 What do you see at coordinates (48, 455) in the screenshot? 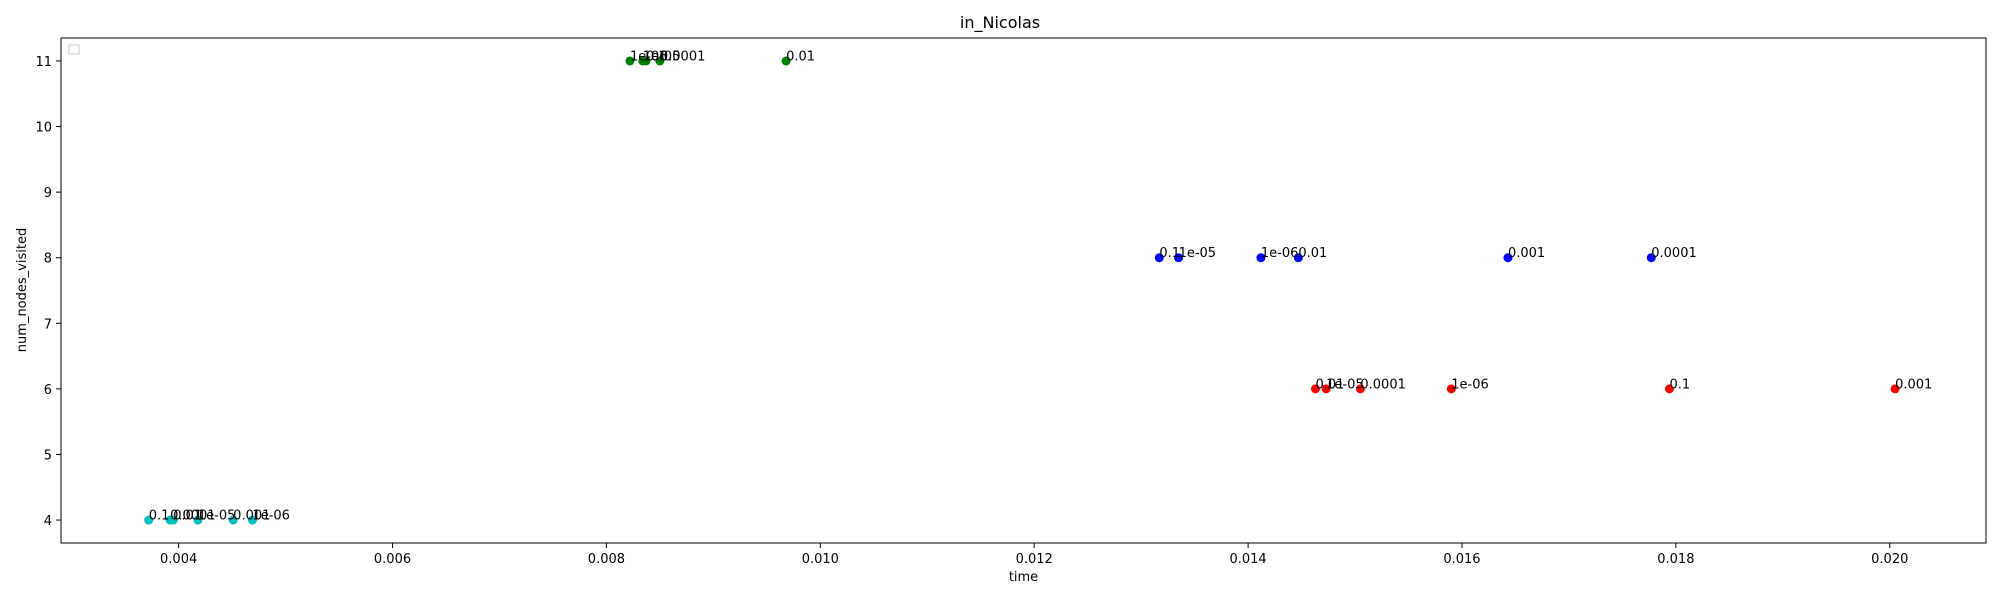
I see `y-tick-label: 5` at bounding box center [48, 455].